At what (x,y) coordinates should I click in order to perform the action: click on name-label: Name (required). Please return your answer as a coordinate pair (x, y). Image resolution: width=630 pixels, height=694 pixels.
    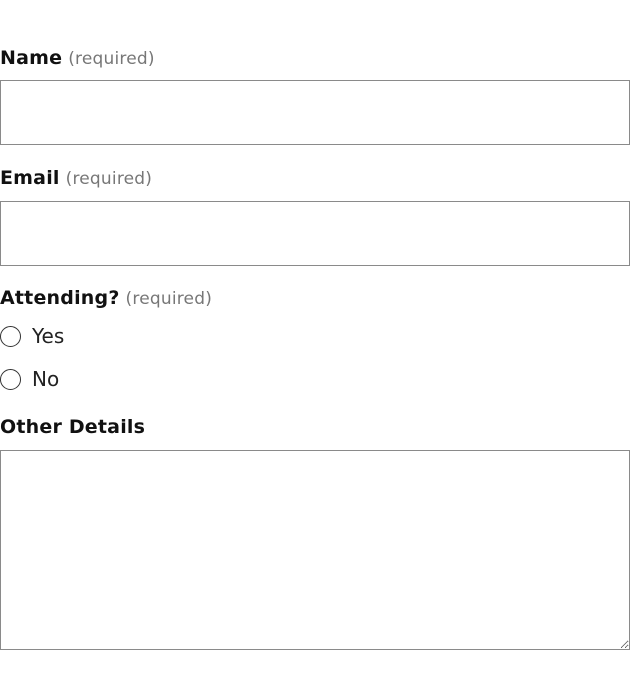
    Looking at the image, I should click on (77, 58).